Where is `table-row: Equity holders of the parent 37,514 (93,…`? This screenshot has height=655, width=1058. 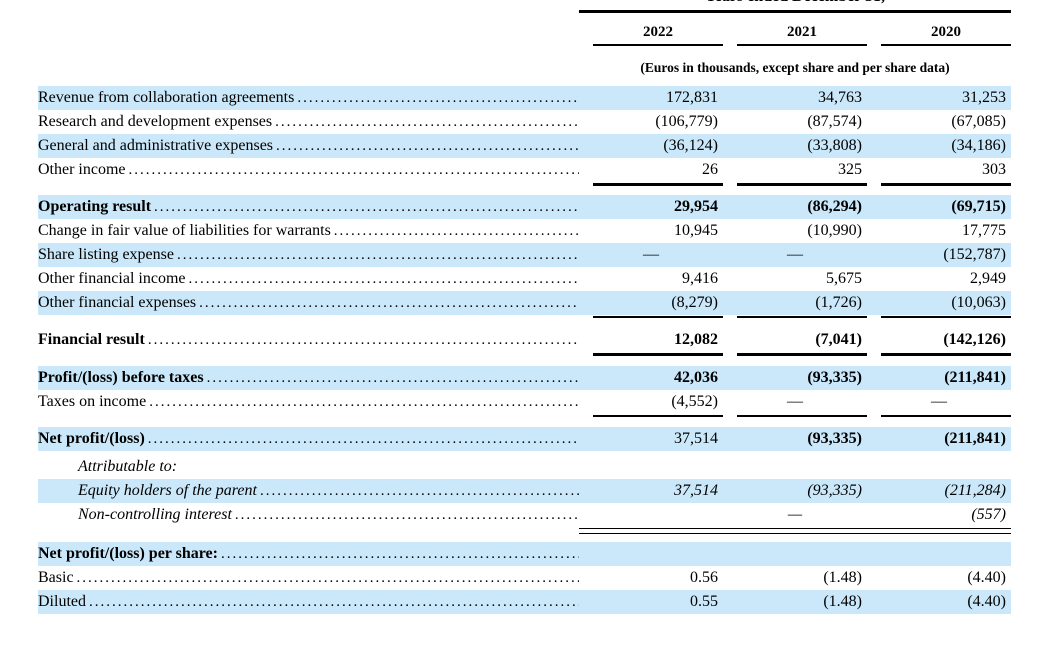 table-row: Equity holders of the parent 37,514 (93,… is located at coordinates (524, 491).